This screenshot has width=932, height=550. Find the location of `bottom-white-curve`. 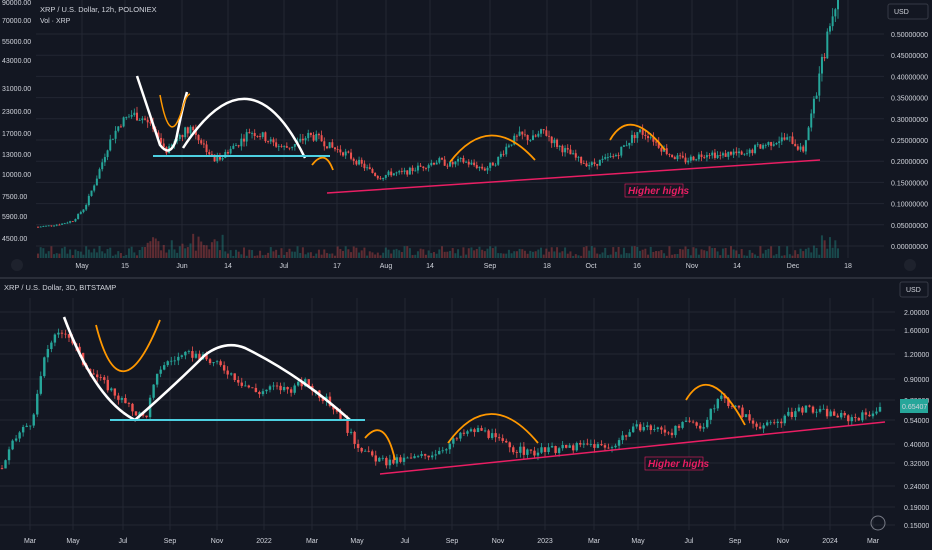

bottom-white-curve is located at coordinates (206, 369).